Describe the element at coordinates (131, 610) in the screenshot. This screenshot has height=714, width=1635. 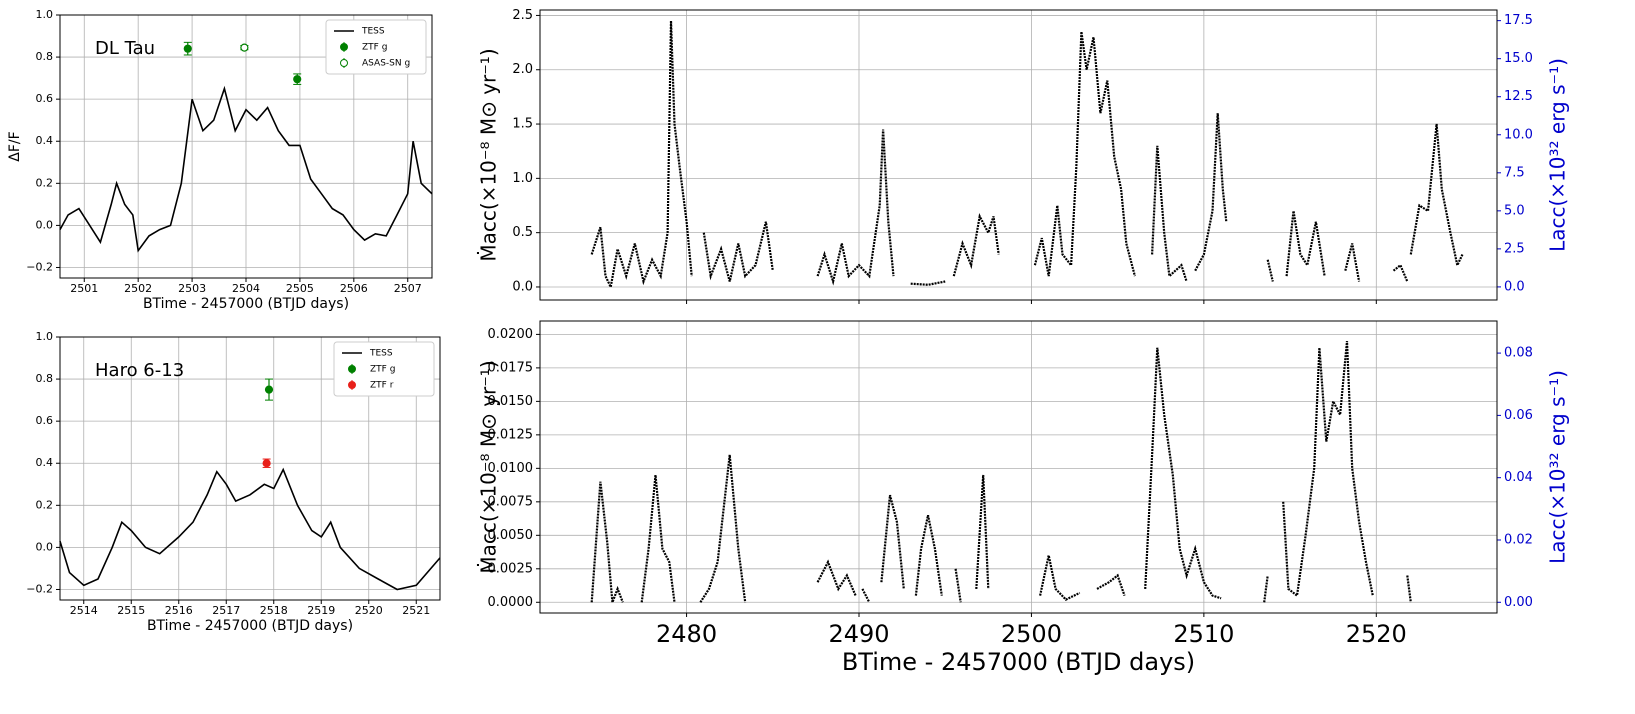
I see `x-tick-label: 2515` at that location.